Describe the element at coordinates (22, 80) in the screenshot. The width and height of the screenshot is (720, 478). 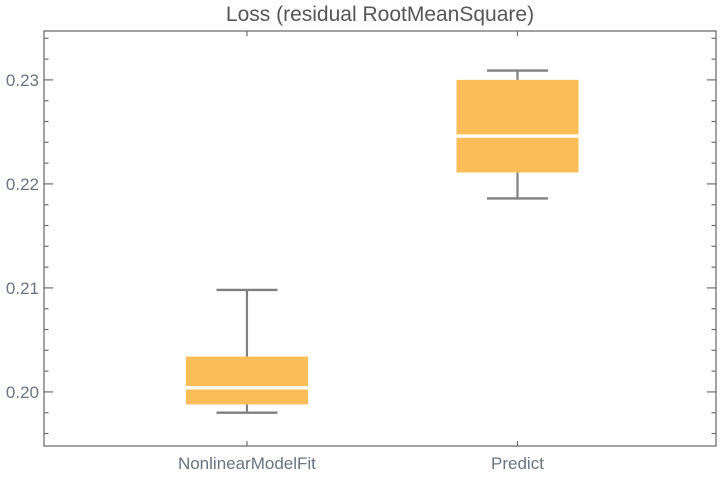
I see `y-axis-tick-label: 0.23` at that location.